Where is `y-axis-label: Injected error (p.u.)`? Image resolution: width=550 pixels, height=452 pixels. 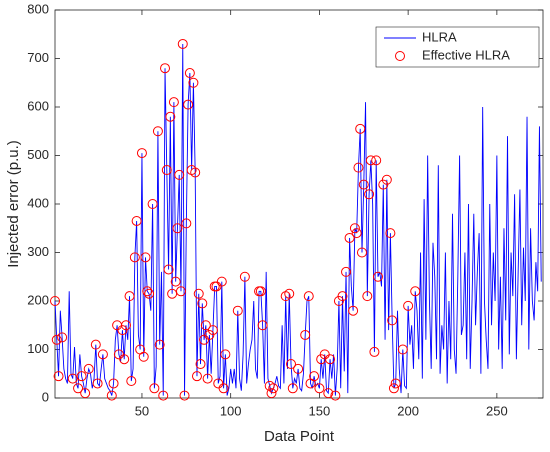
y-axis-label: Injected error (p.u.) is located at coordinates (13, 204).